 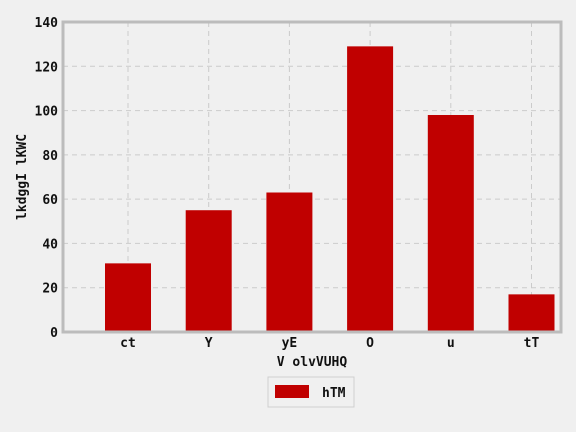 What do you see at coordinates (311, 392) in the screenshot?
I see `legend: hTM` at bounding box center [311, 392].